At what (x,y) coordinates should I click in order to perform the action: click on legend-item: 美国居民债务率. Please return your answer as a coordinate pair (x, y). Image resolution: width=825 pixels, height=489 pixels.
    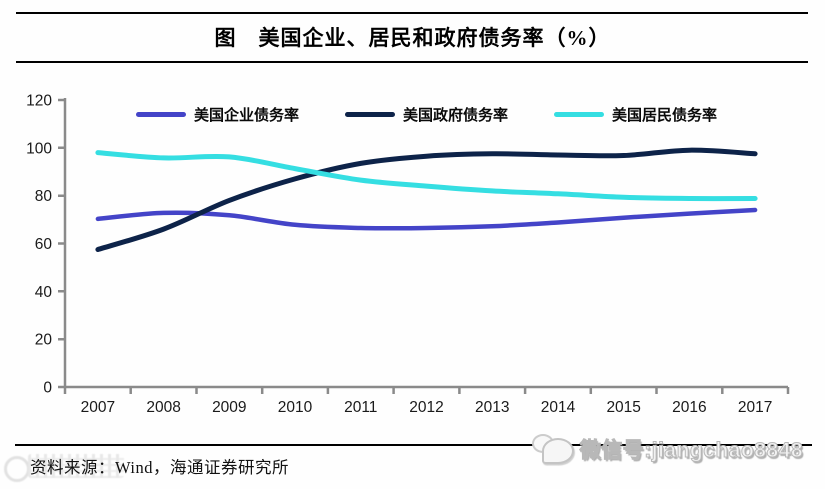
    Looking at the image, I should click on (635, 114).